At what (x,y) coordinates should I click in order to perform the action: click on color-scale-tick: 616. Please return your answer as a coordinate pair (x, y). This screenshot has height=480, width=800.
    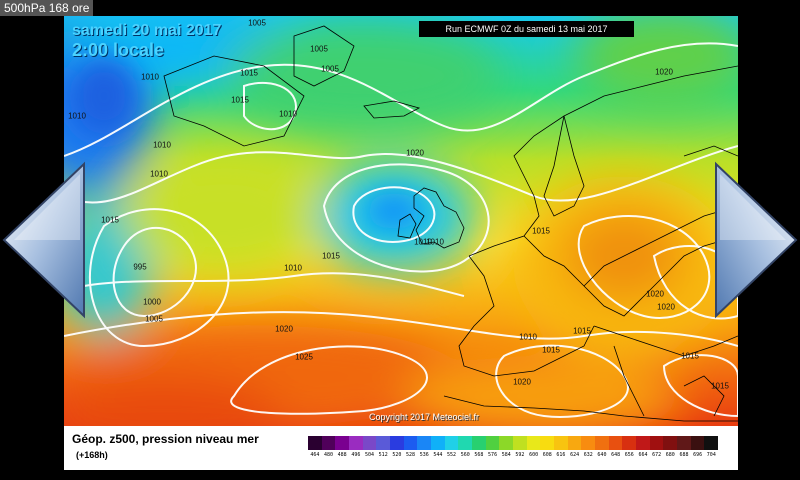
    Looking at the image, I should click on (561, 455).